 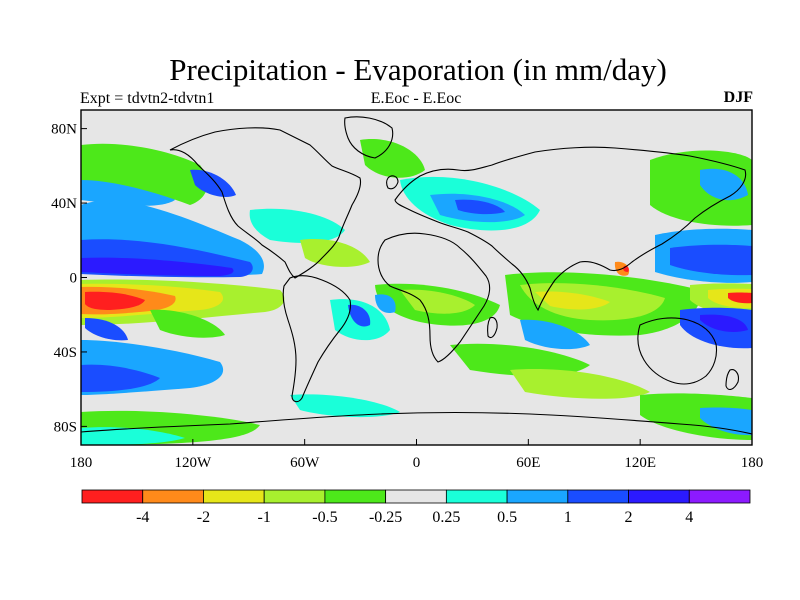 I want to click on lon-tick-label: 60W, so click(x=305, y=463).